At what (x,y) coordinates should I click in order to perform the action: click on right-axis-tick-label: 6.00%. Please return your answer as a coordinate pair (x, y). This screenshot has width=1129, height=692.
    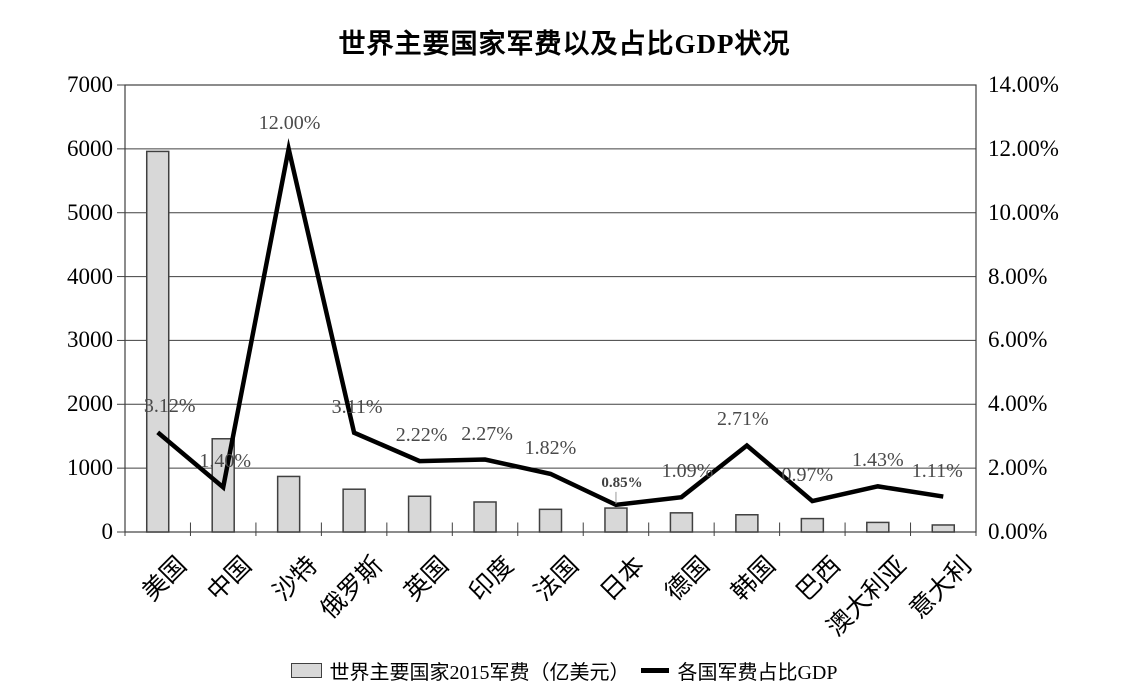
    Looking at the image, I should click on (1018, 340).